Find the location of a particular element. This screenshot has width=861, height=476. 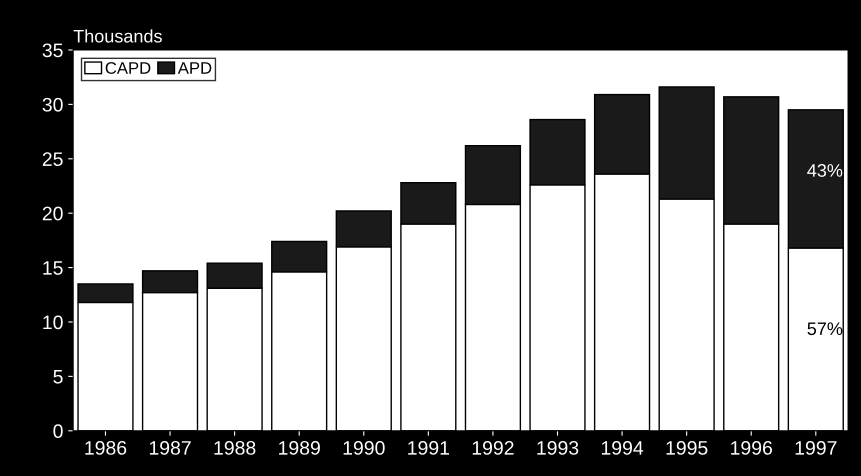

y-tick-label: 10 is located at coordinates (53, 322).